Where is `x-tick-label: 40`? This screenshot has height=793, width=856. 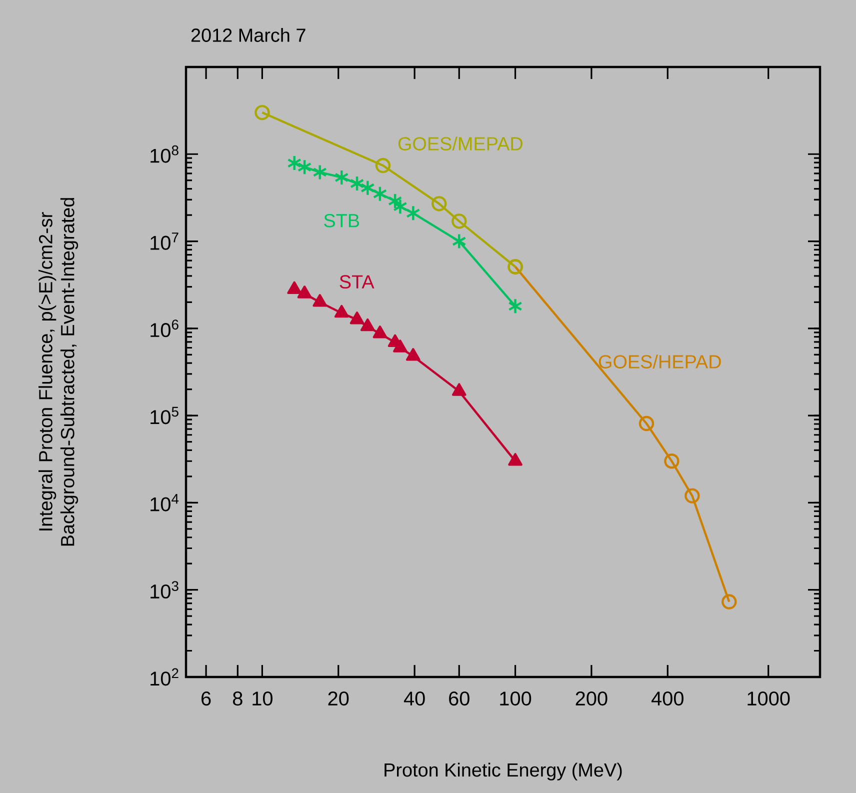 x-tick-label: 40 is located at coordinates (414, 699).